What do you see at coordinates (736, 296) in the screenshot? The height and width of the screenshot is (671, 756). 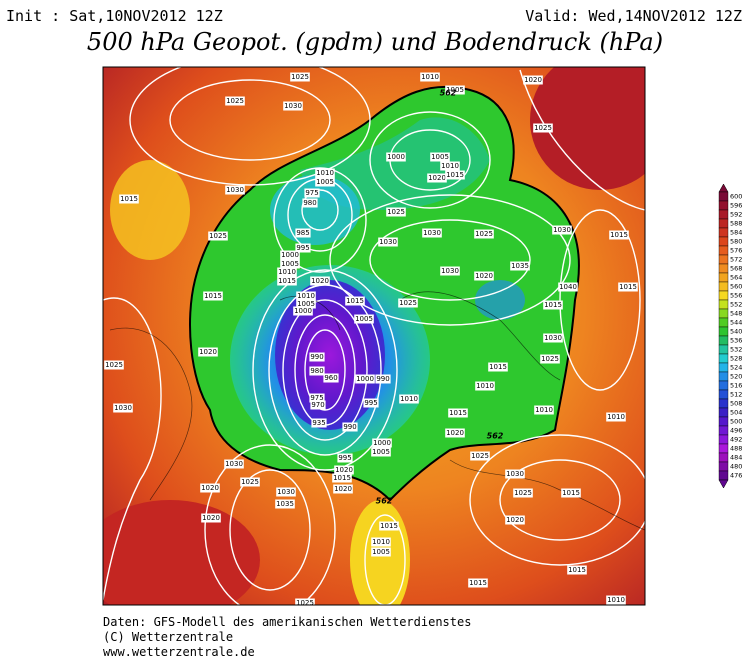 I see `colorbar-label: 556` at bounding box center [736, 296].